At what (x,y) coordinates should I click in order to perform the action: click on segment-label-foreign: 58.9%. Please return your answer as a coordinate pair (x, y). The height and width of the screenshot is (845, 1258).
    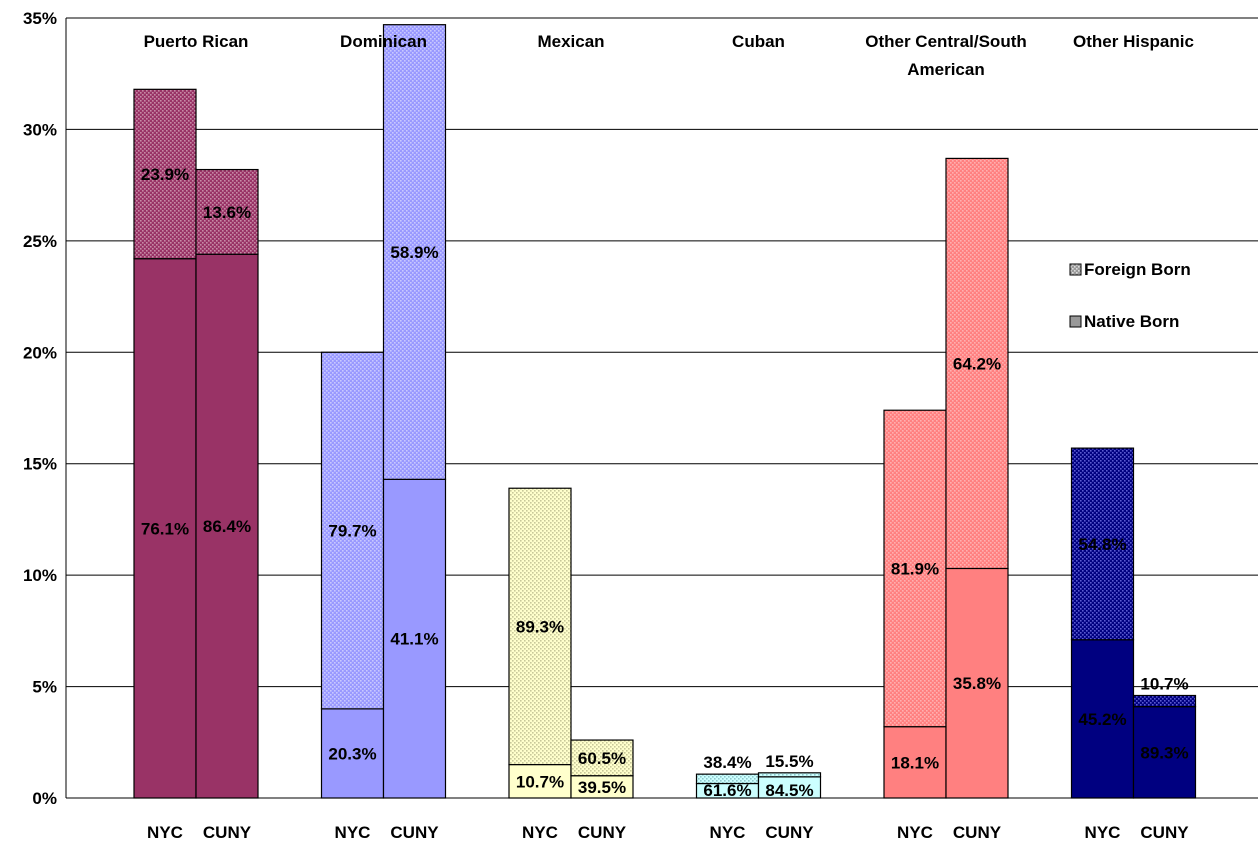
    Looking at the image, I should click on (414, 252).